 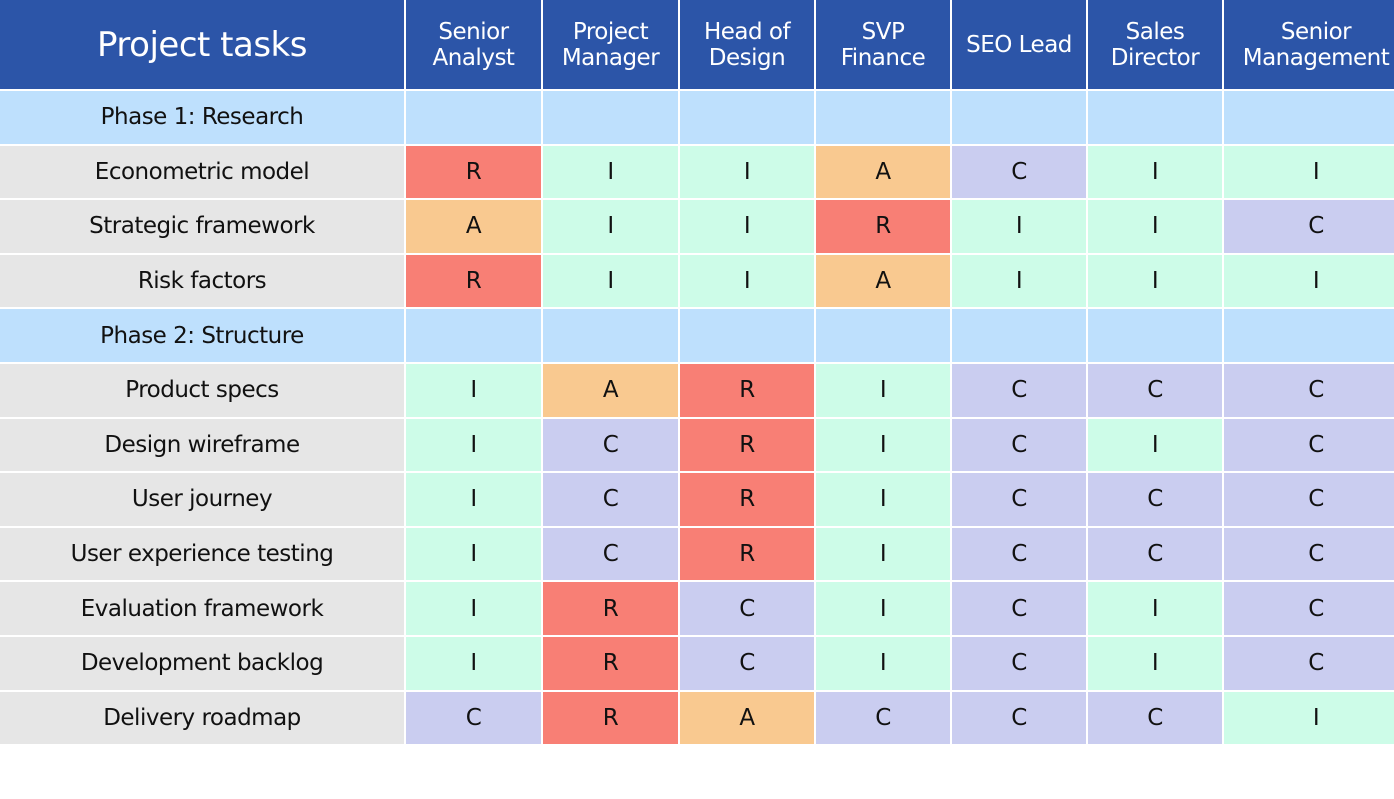 What do you see at coordinates (747, 44) in the screenshot?
I see `column-header-head-of-design: Head of Design` at bounding box center [747, 44].